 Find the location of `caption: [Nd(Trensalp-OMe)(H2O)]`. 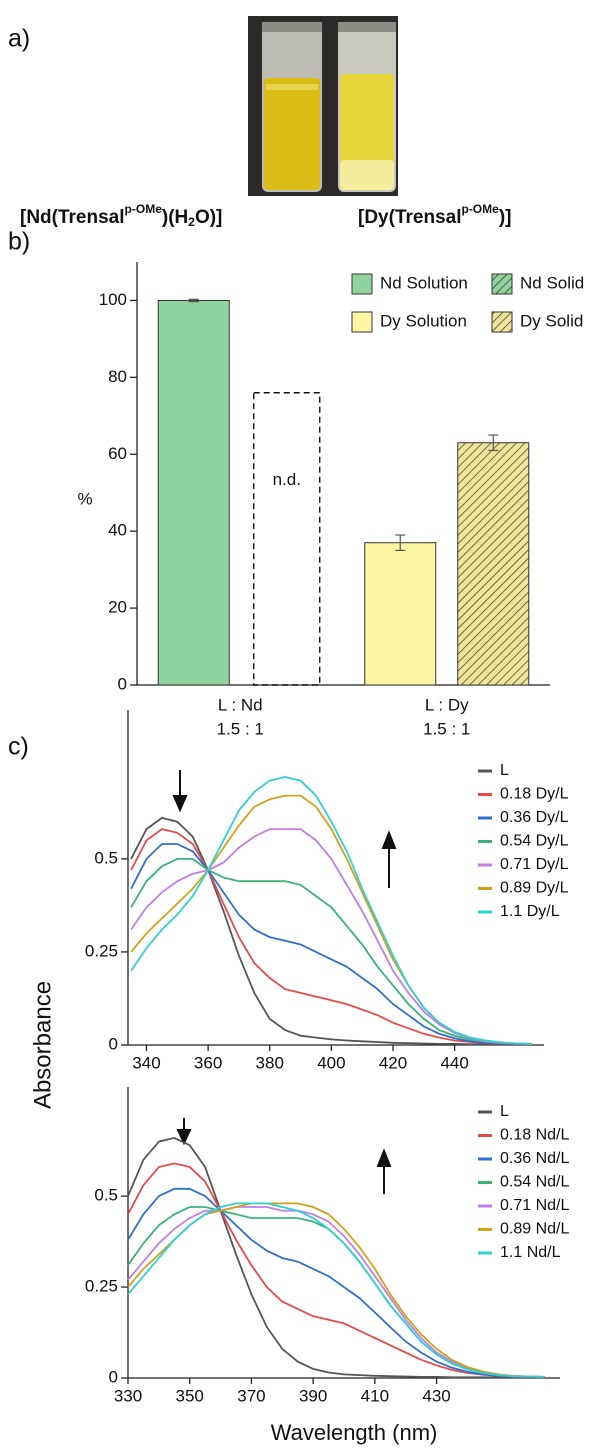

caption: [Nd(Trensalp-OMe)(H2O)] is located at coordinates (121, 215).